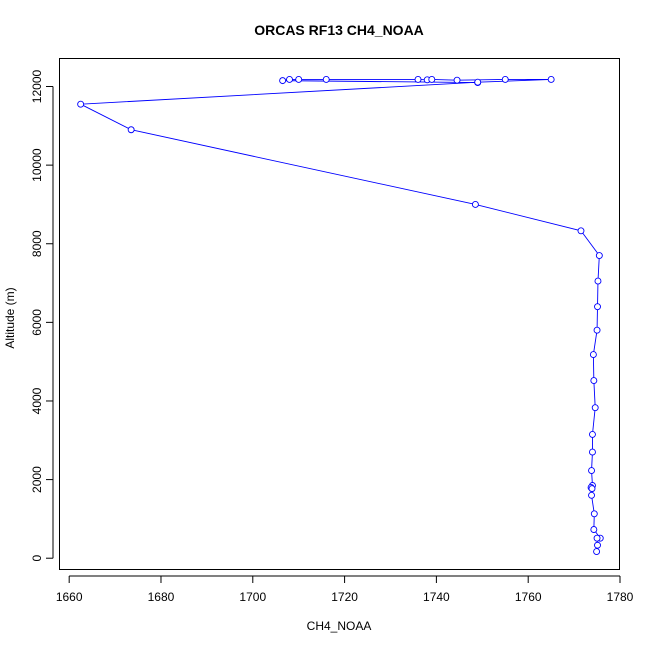 The image size is (650, 650). Describe the element at coordinates (37, 400) in the screenshot. I see `y-tick-label: 4000` at that location.